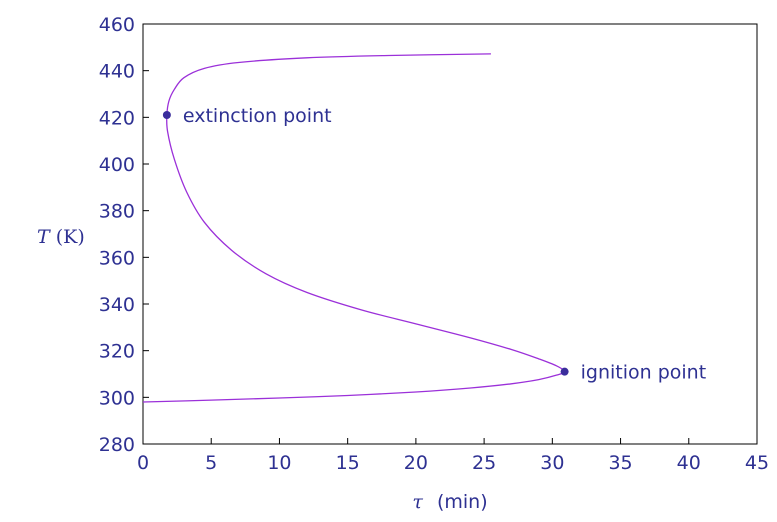 The width and height of the screenshot is (777, 522). I want to click on y-axis-unit: (K), so click(70, 237).